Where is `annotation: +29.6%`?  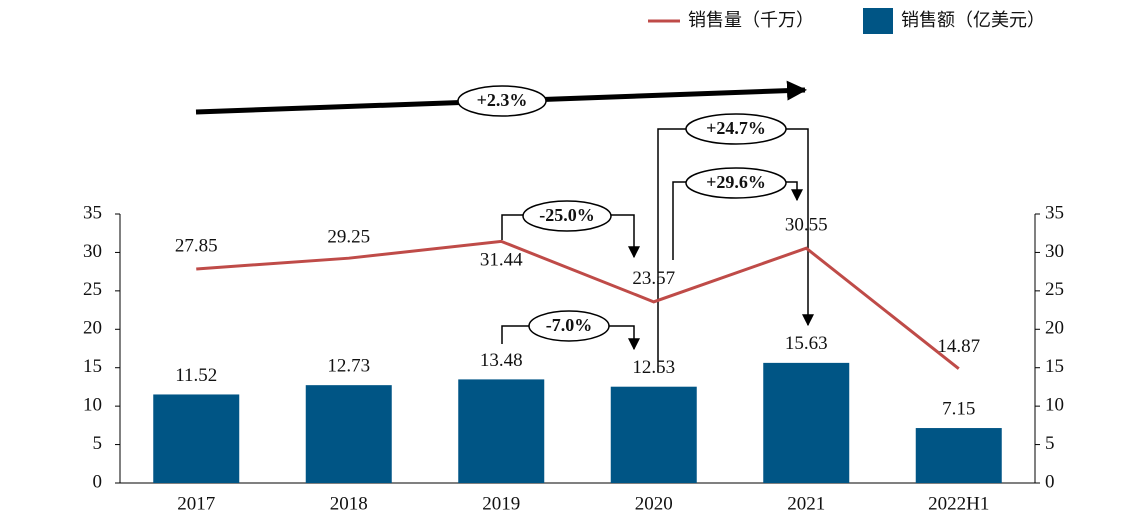
annotation: +29.6% is located at coordinates (736, 182).